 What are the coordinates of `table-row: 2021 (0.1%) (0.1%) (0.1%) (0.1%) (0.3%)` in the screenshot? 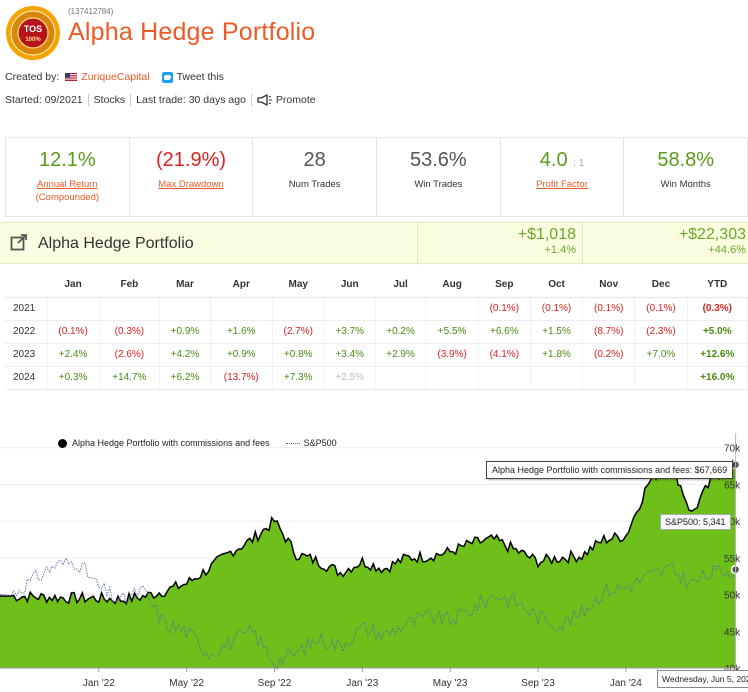 It's located at (376, 309).